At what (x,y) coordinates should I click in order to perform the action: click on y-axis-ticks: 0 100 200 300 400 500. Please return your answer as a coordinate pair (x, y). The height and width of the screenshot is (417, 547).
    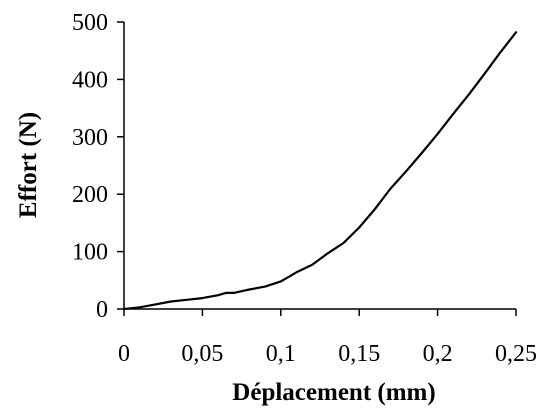
    Looking at the image, I should click on (98, 166).